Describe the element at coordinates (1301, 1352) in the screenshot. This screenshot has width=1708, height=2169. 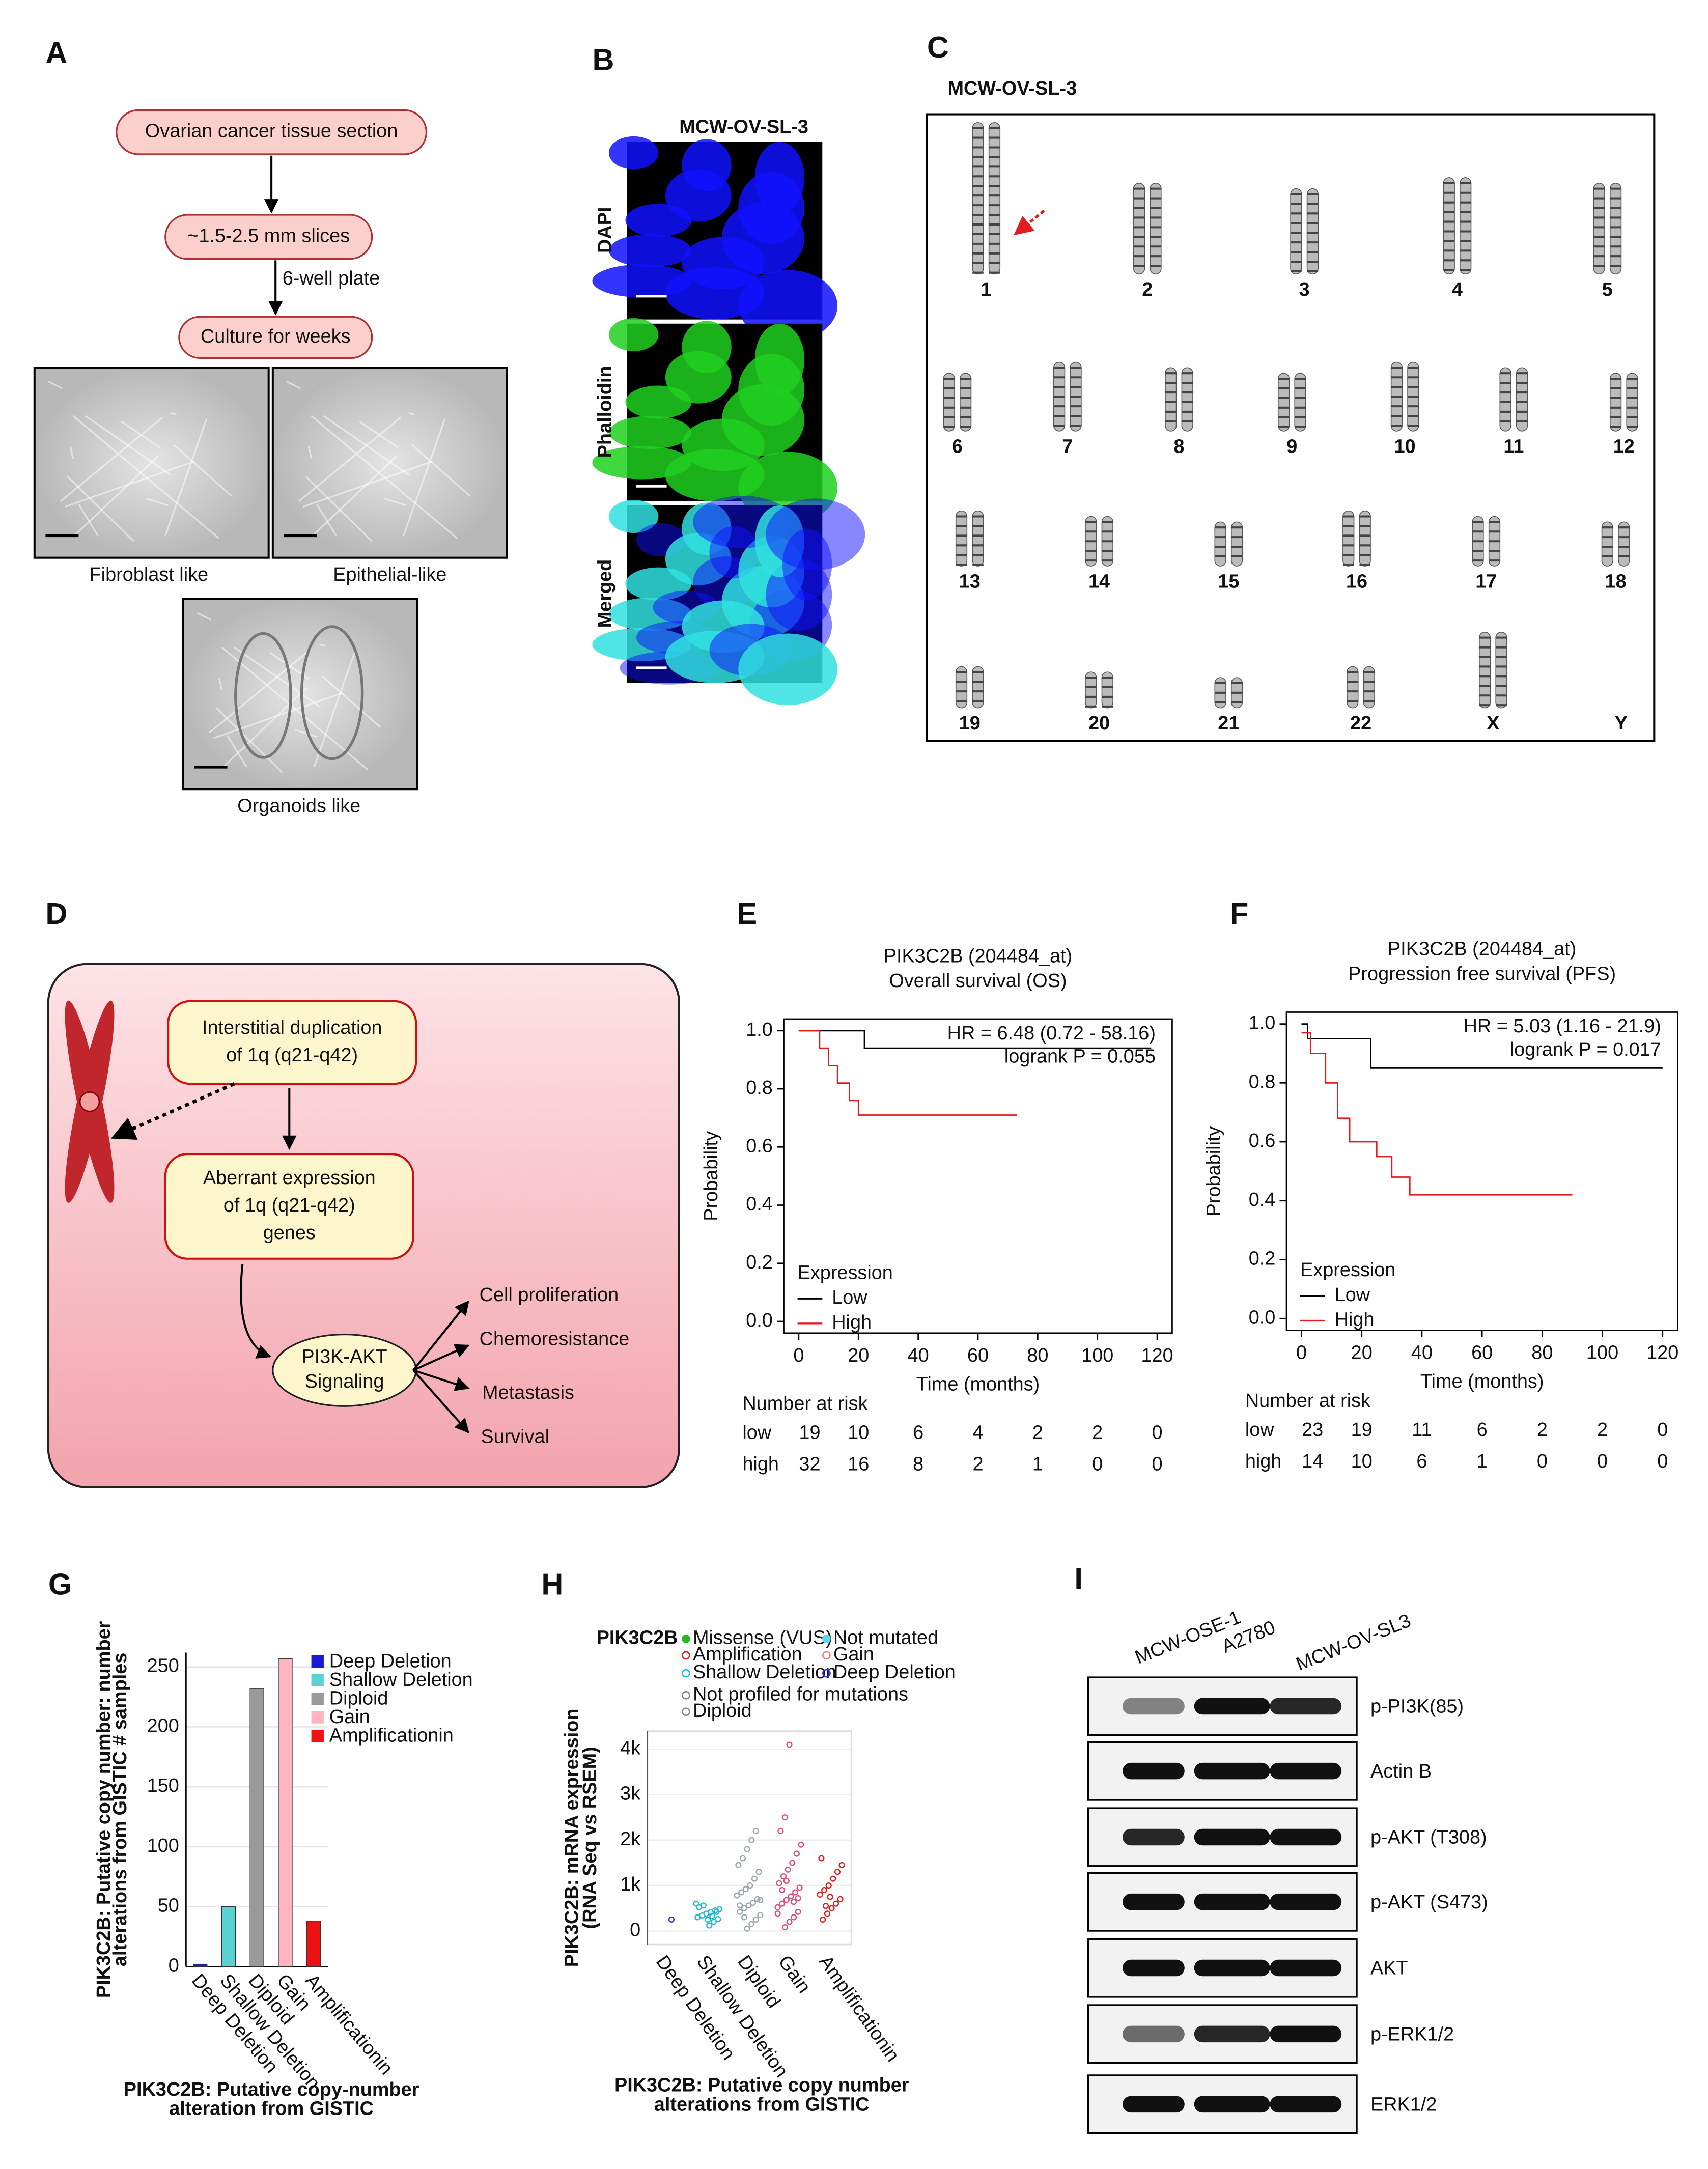
I see `x-tick-label: 0` at that location.